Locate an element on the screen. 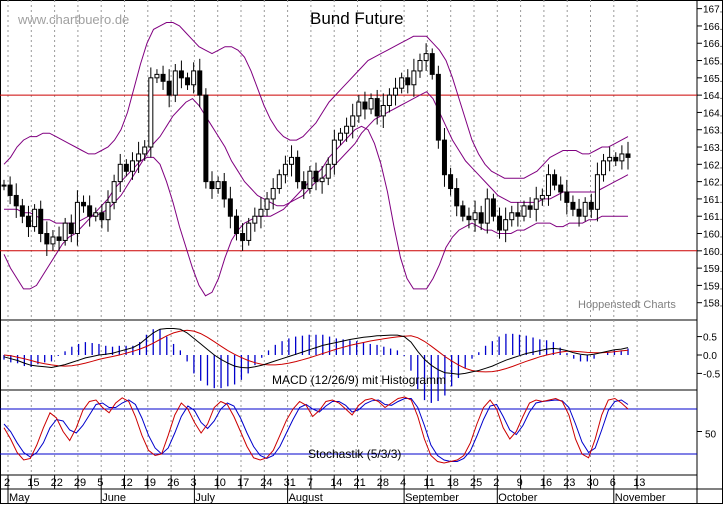 The height and width of the screenshot is (509, 723). macd-y-tick-label: -0.5 is located at coordinates (712, 374).